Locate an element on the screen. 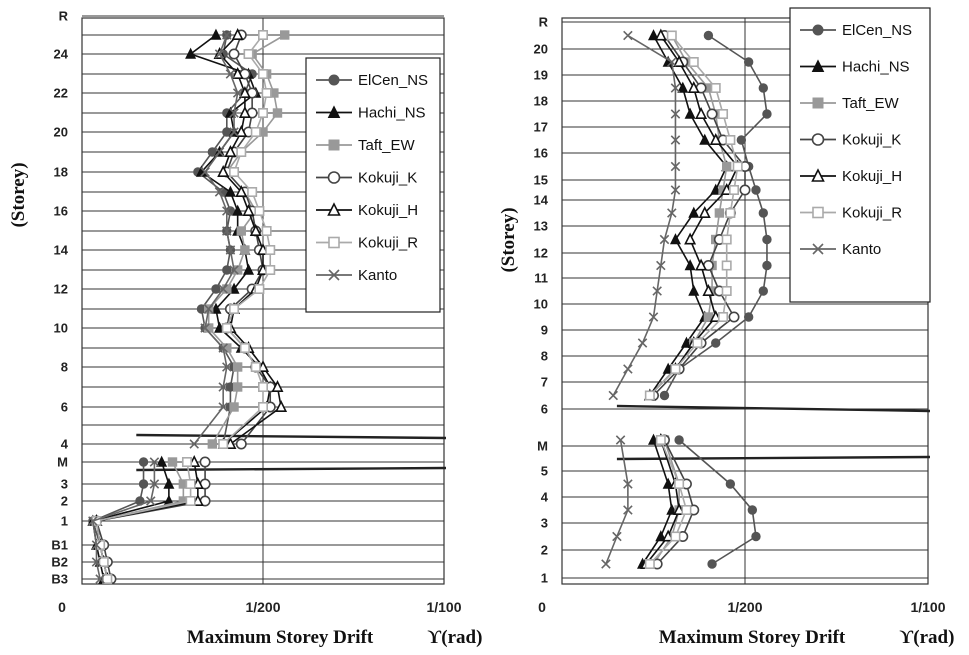 This screenshot has width=969, height=655. y-tick-label: 17 is located at coordinates (541, 127).